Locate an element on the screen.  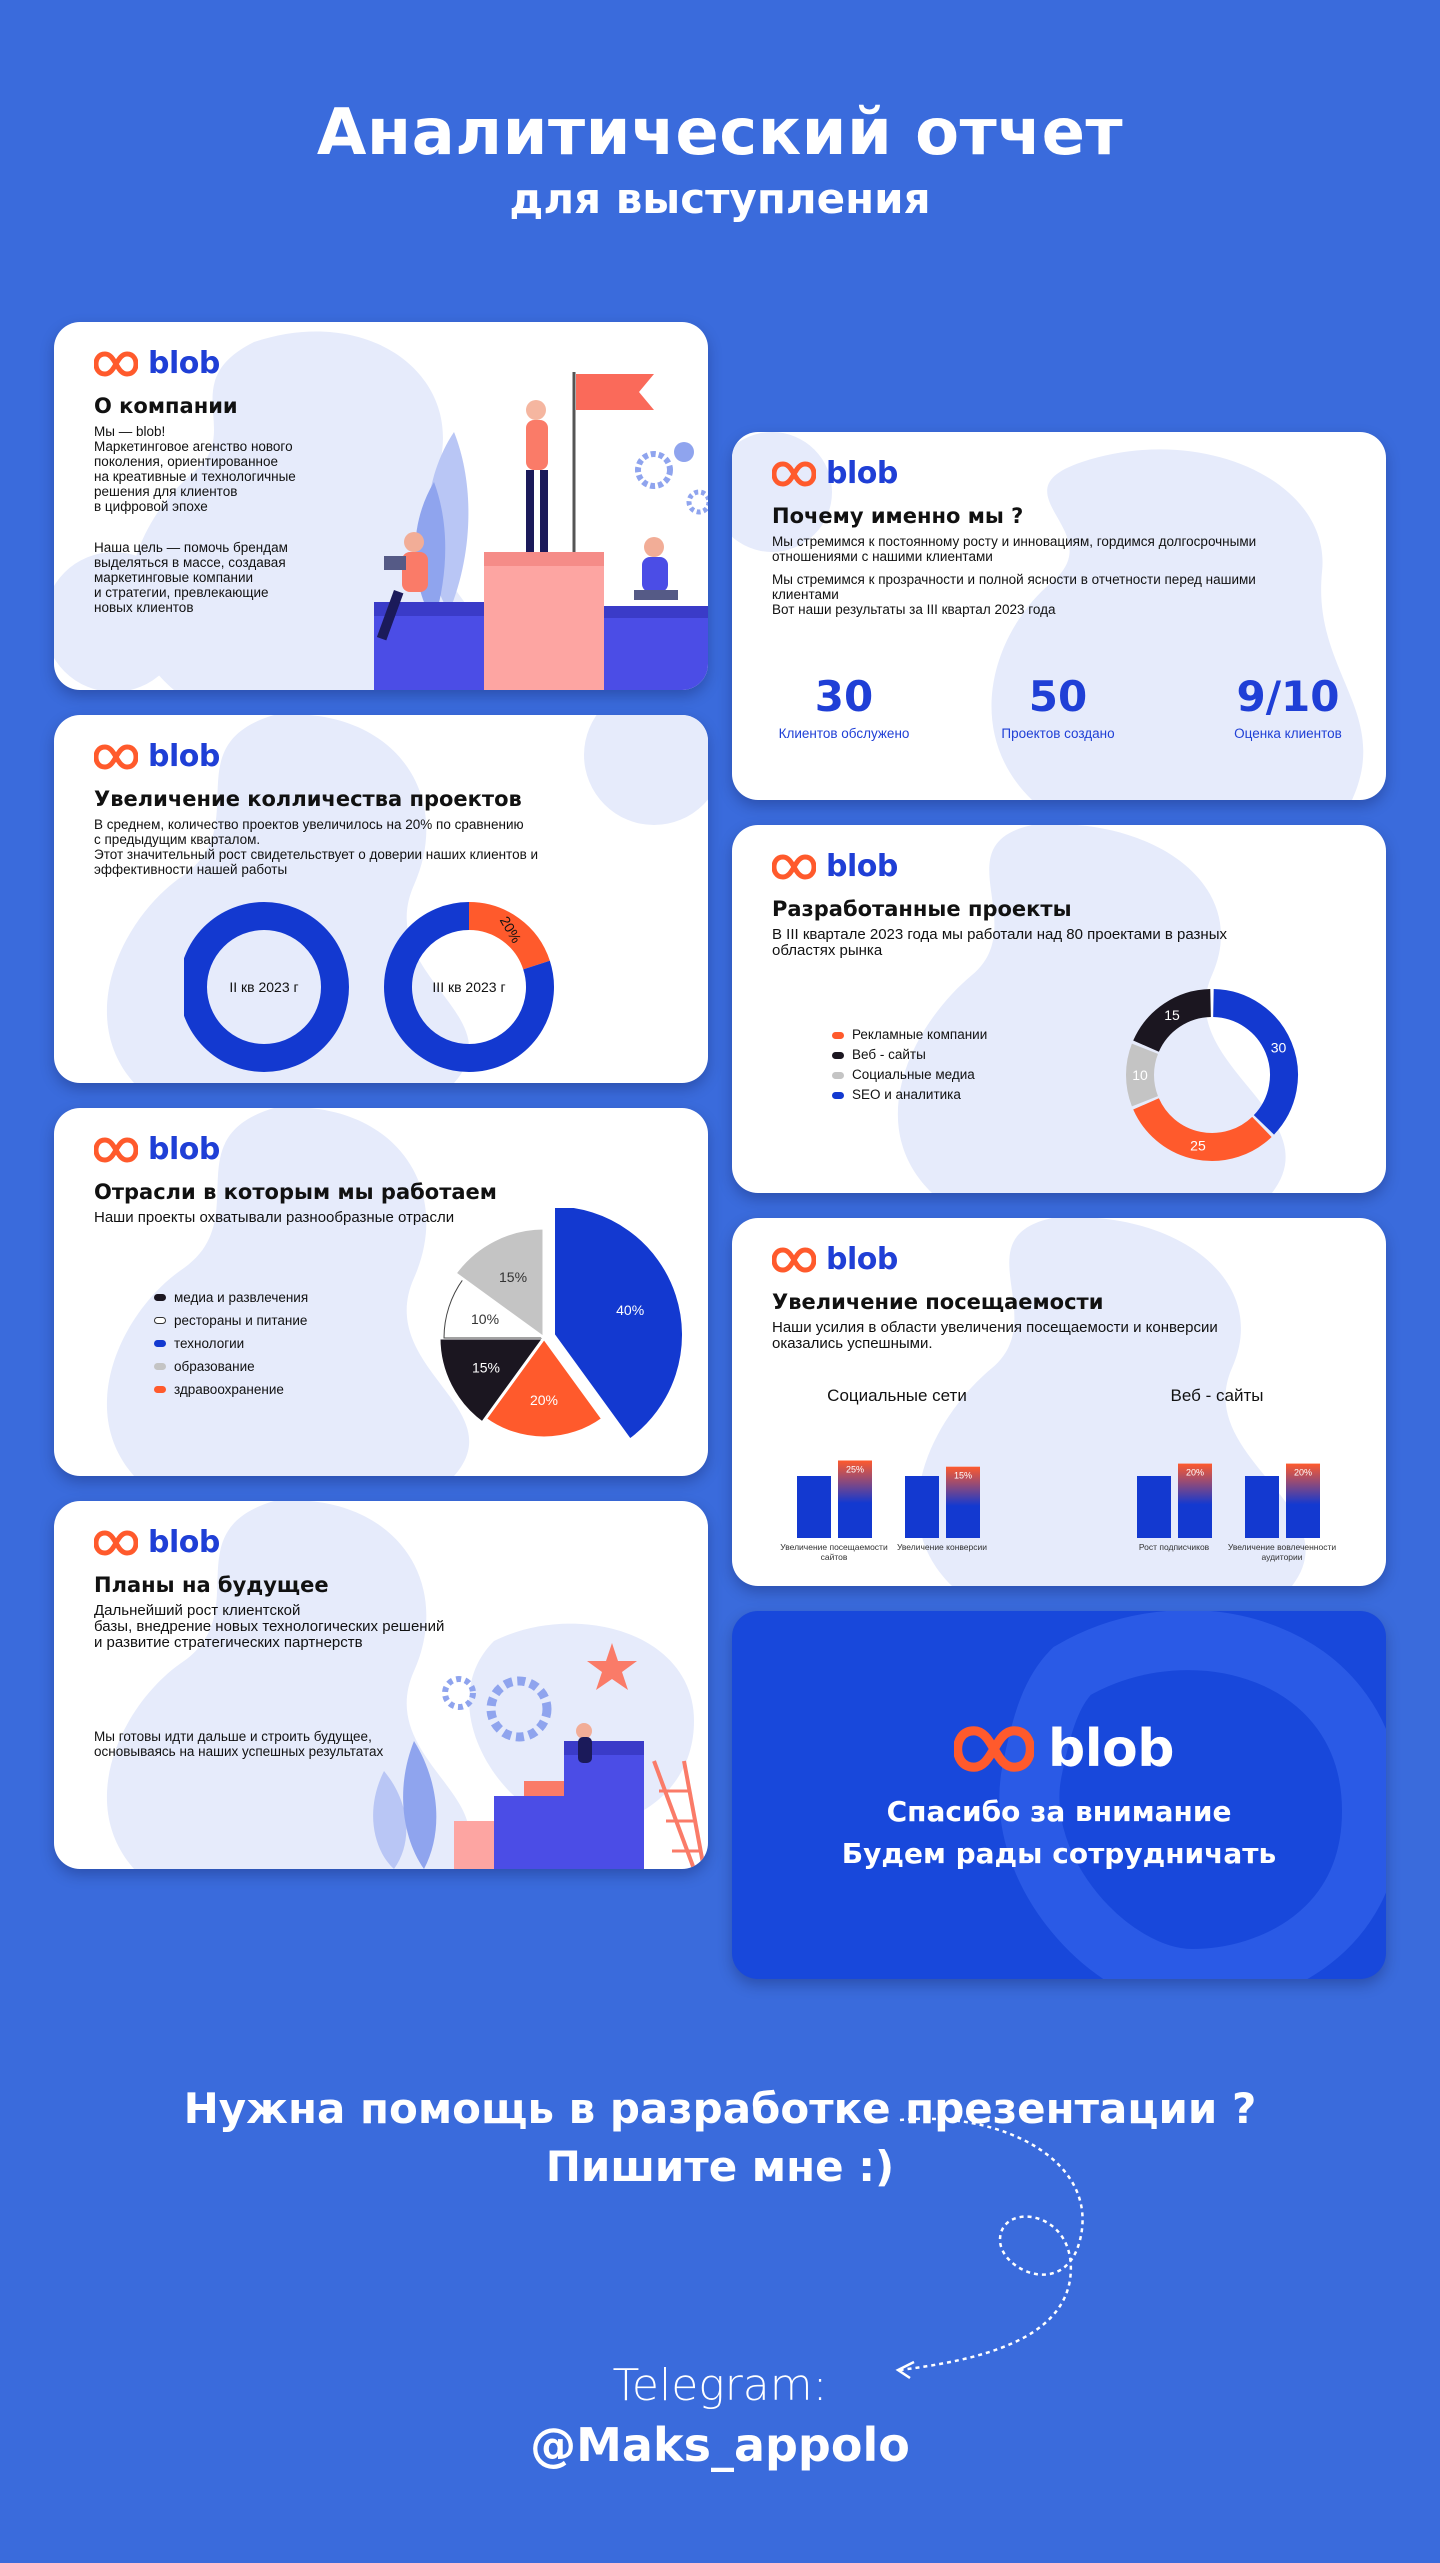
bar-category-label: Увеличение посещаемости is located at coordinates (834, 1547).